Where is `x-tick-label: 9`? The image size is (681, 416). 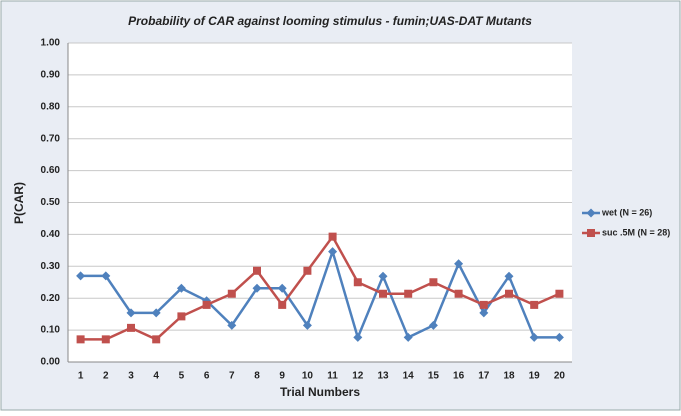
x-tick-label: 9 is located at coordinates (282, 376).